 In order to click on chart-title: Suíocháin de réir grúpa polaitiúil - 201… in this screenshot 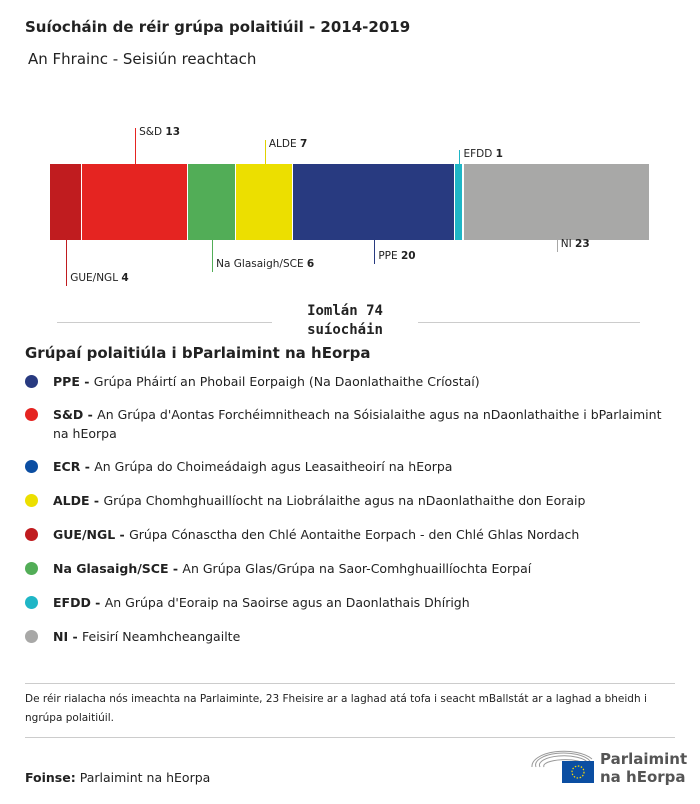, I will do `click(218, 27)`.